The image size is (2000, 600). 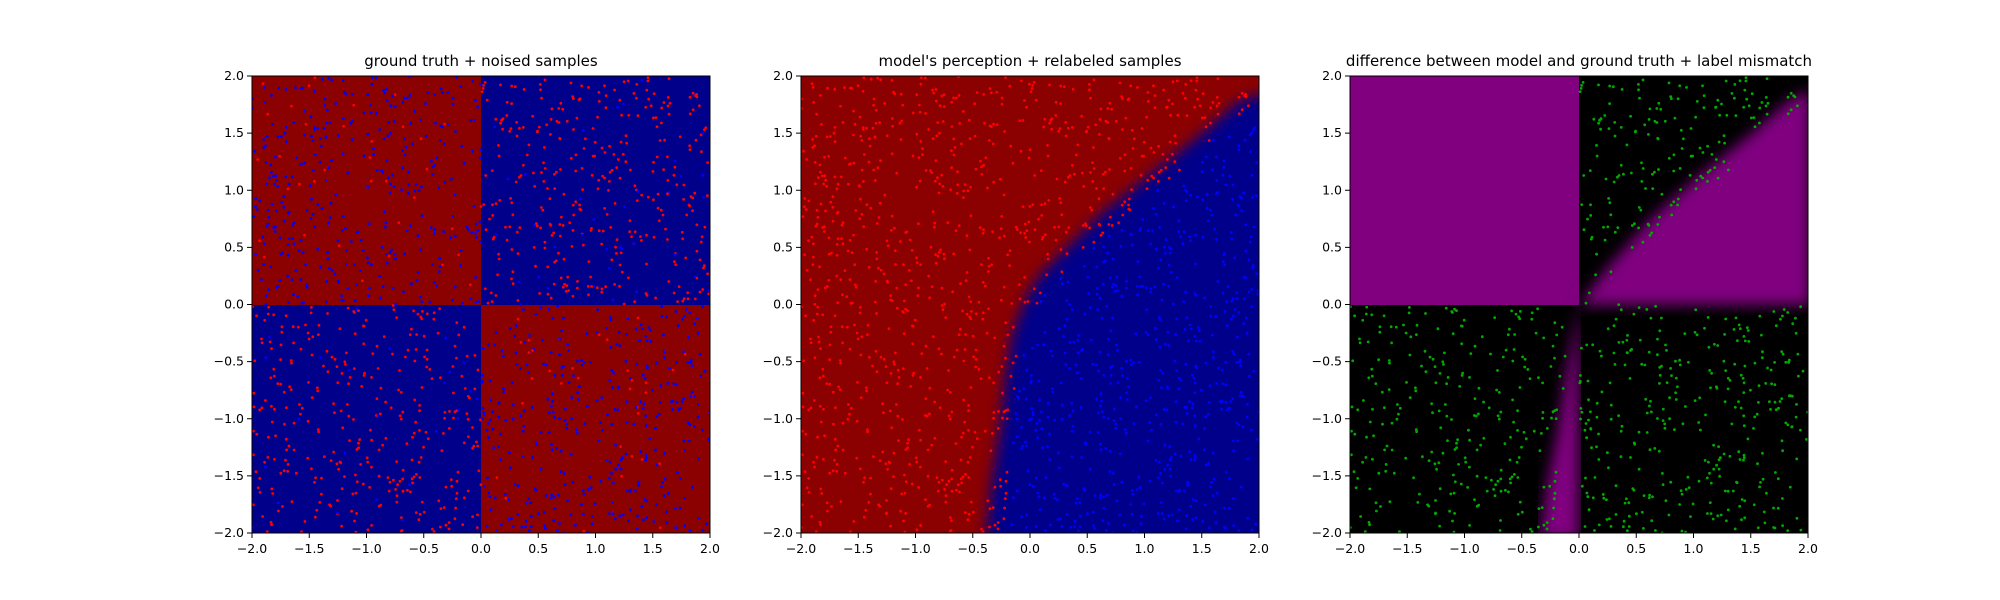 I want to click on y-tick-label: 1.5, so click(x=234, y=132).